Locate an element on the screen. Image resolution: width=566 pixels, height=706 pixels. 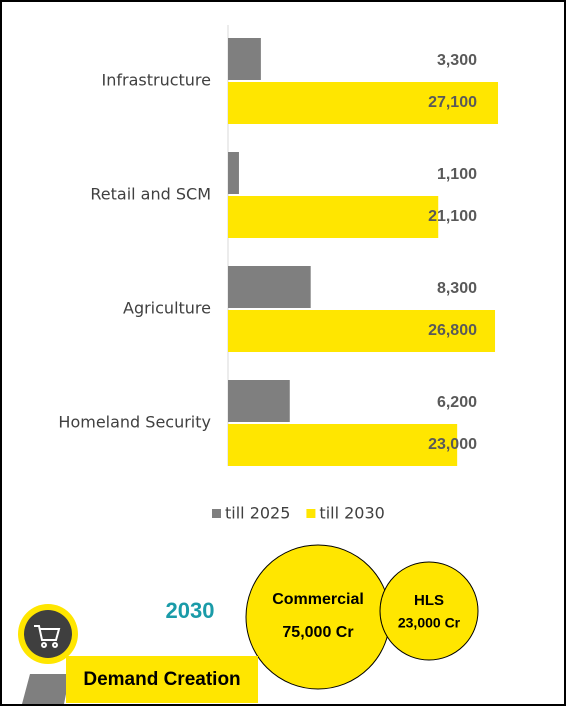
value-label: 23,000 is located at coordinates (452, 444).